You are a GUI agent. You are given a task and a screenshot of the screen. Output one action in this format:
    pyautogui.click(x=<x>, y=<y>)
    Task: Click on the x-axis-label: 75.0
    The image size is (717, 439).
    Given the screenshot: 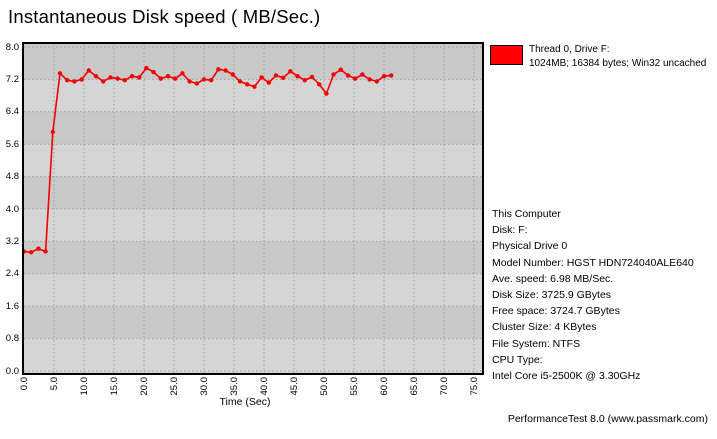 What is the action you would take?
    pyautogui.click(x=474, y=386)
    